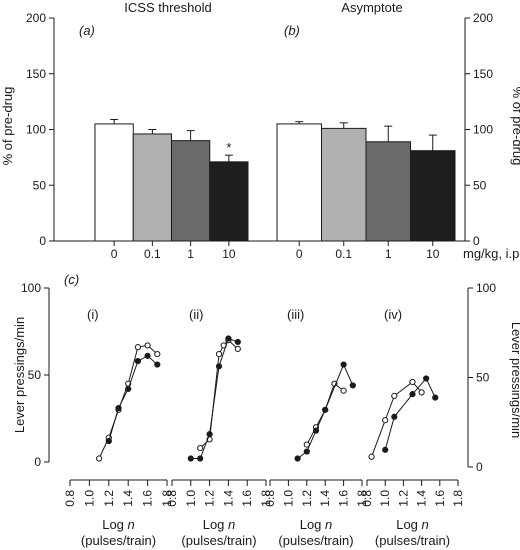 The height and width of the screenshot is (550, 520). Describe the element at coordinates (89, 498) in the screenshot. I see `panel-c-1-x-tick-label: 1.0` at that location.